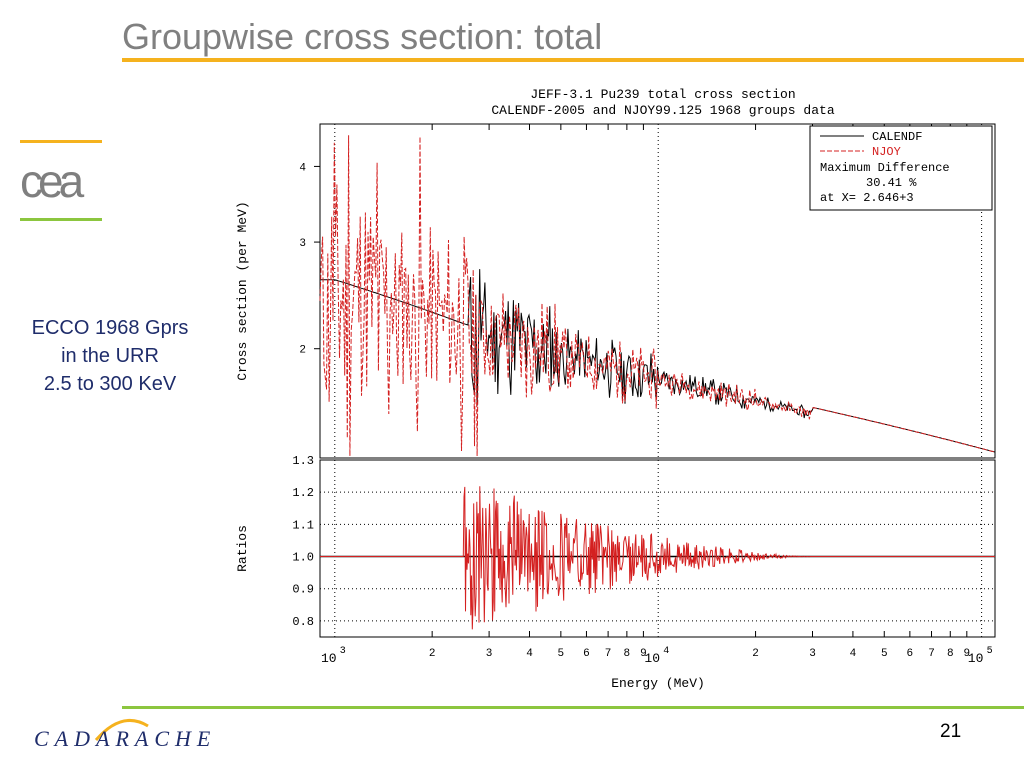 The image size is (1024, 768). What do you see at coordinates (951, 731) in the screenshot?
I see `page-number: 21` at bounding box center [951, 731].